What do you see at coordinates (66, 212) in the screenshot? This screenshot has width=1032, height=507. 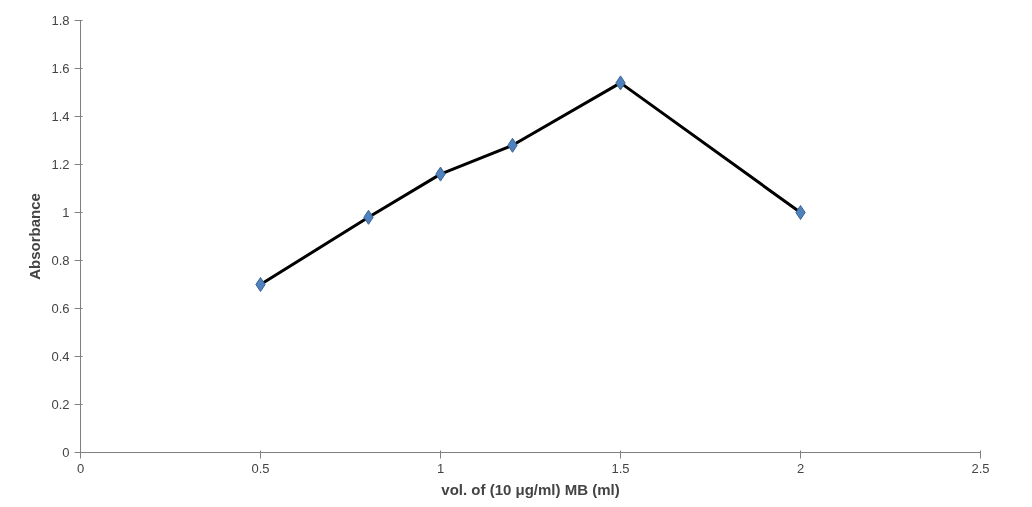 I see `y-tick-label: 1` at bounding box center [66, 212].